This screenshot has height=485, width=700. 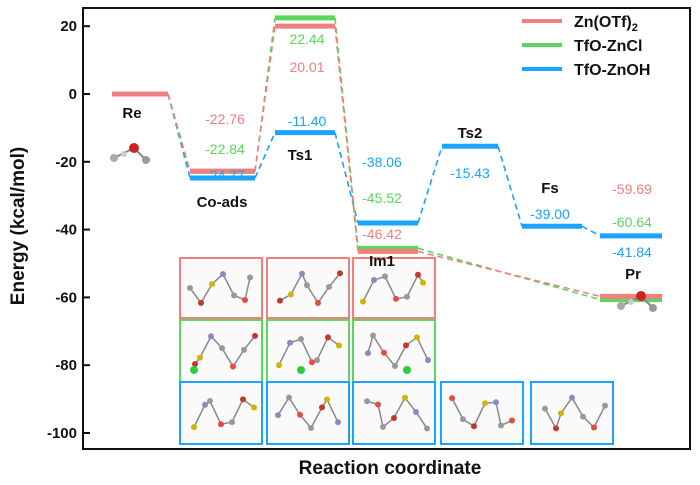 What do you see at coordinates (637, 301) in the screenshot?
I see `product-molecule-icon` at bounding box center [637, 301].